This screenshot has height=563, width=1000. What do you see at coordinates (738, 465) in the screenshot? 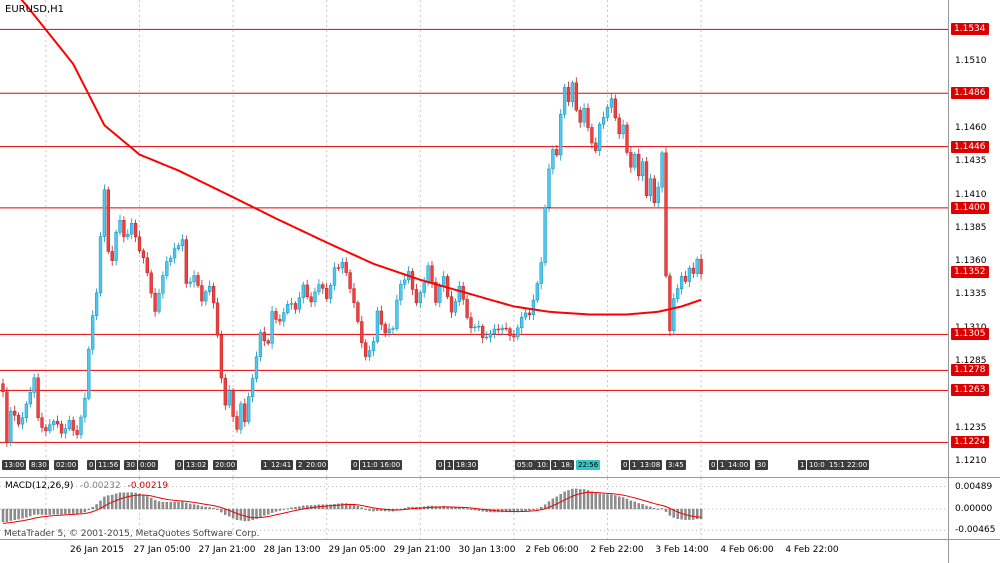
I see `event-marker: 14:00` at bounding box center [738, 465].